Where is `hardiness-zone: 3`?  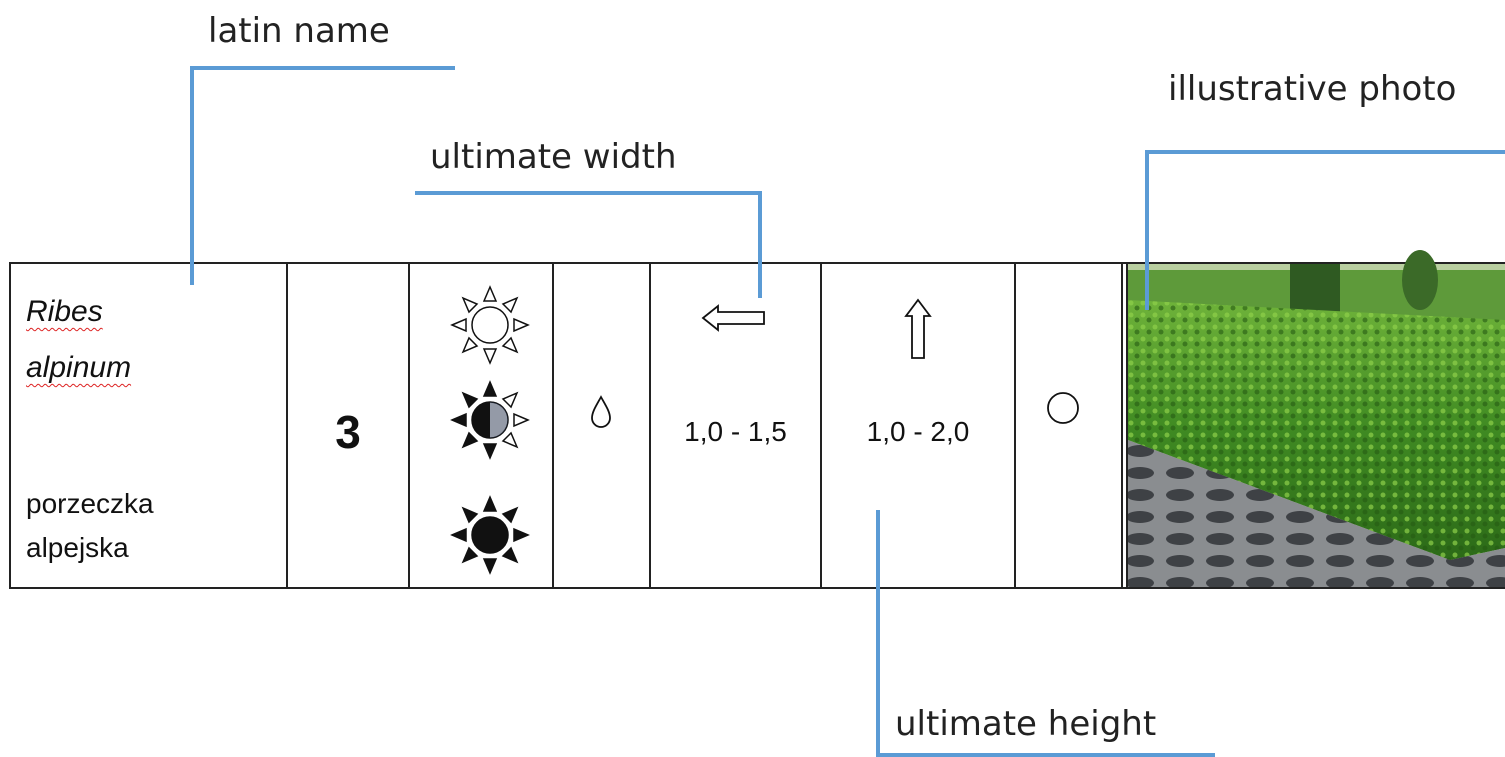
hardiness-zone: 3 is located at coordinates (348, 432).